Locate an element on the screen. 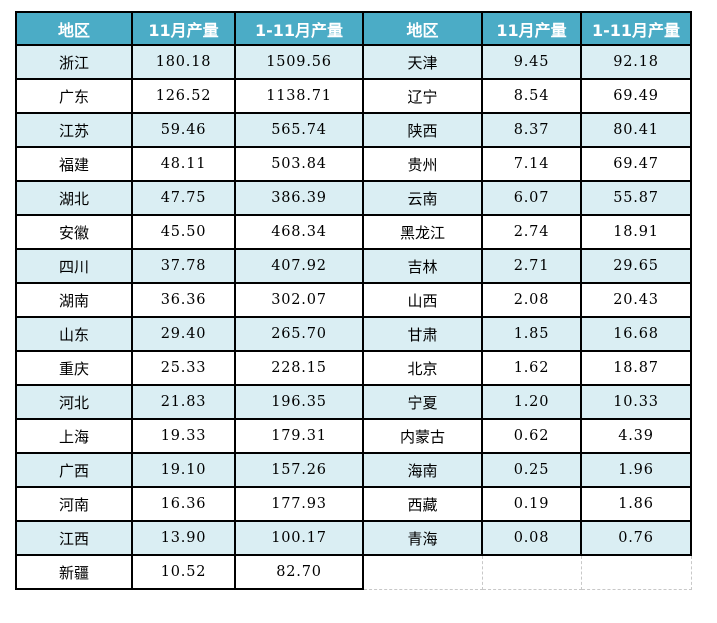 The image size is (717, 623). region-cell: 贵州 is located at coordinates (422, 164).